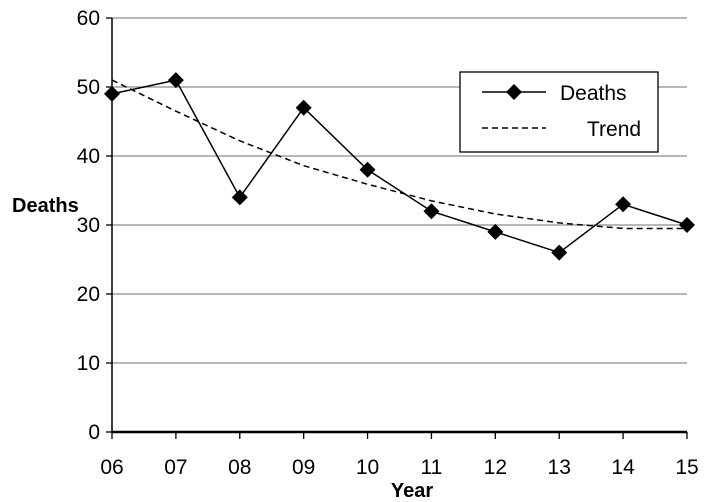 The image size is (716, 502). Describe the element at coordinates (614, 129) in the screenshot. I see `legend-trend-label: Trend` at that location.